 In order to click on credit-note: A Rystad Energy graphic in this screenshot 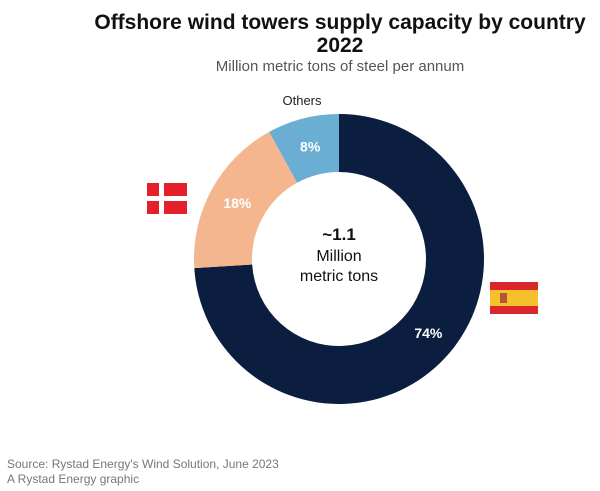, I will do `click(73, 479)`.